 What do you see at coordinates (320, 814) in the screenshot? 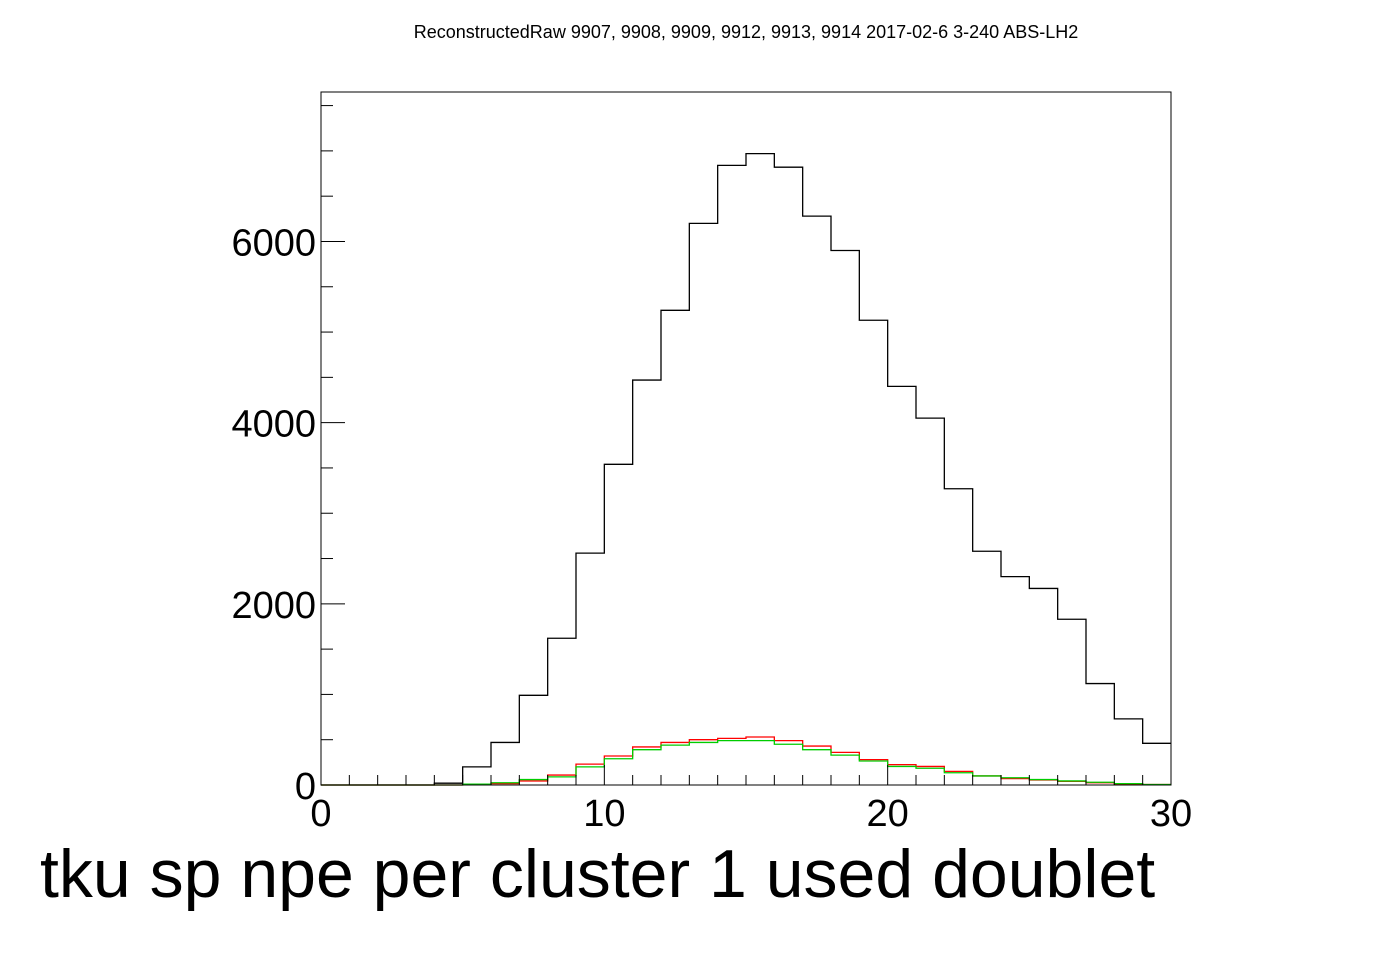
I see `x-tick-label: 0` at bounding box center [320, 814].